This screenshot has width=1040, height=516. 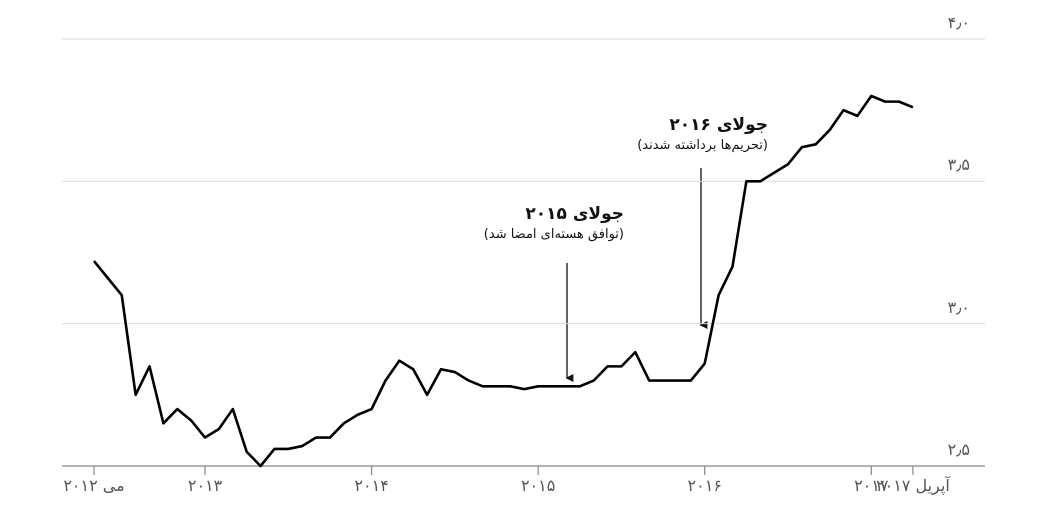 I want to click on y-tick-label: ۲٫۵, so click(x=958, y=449).